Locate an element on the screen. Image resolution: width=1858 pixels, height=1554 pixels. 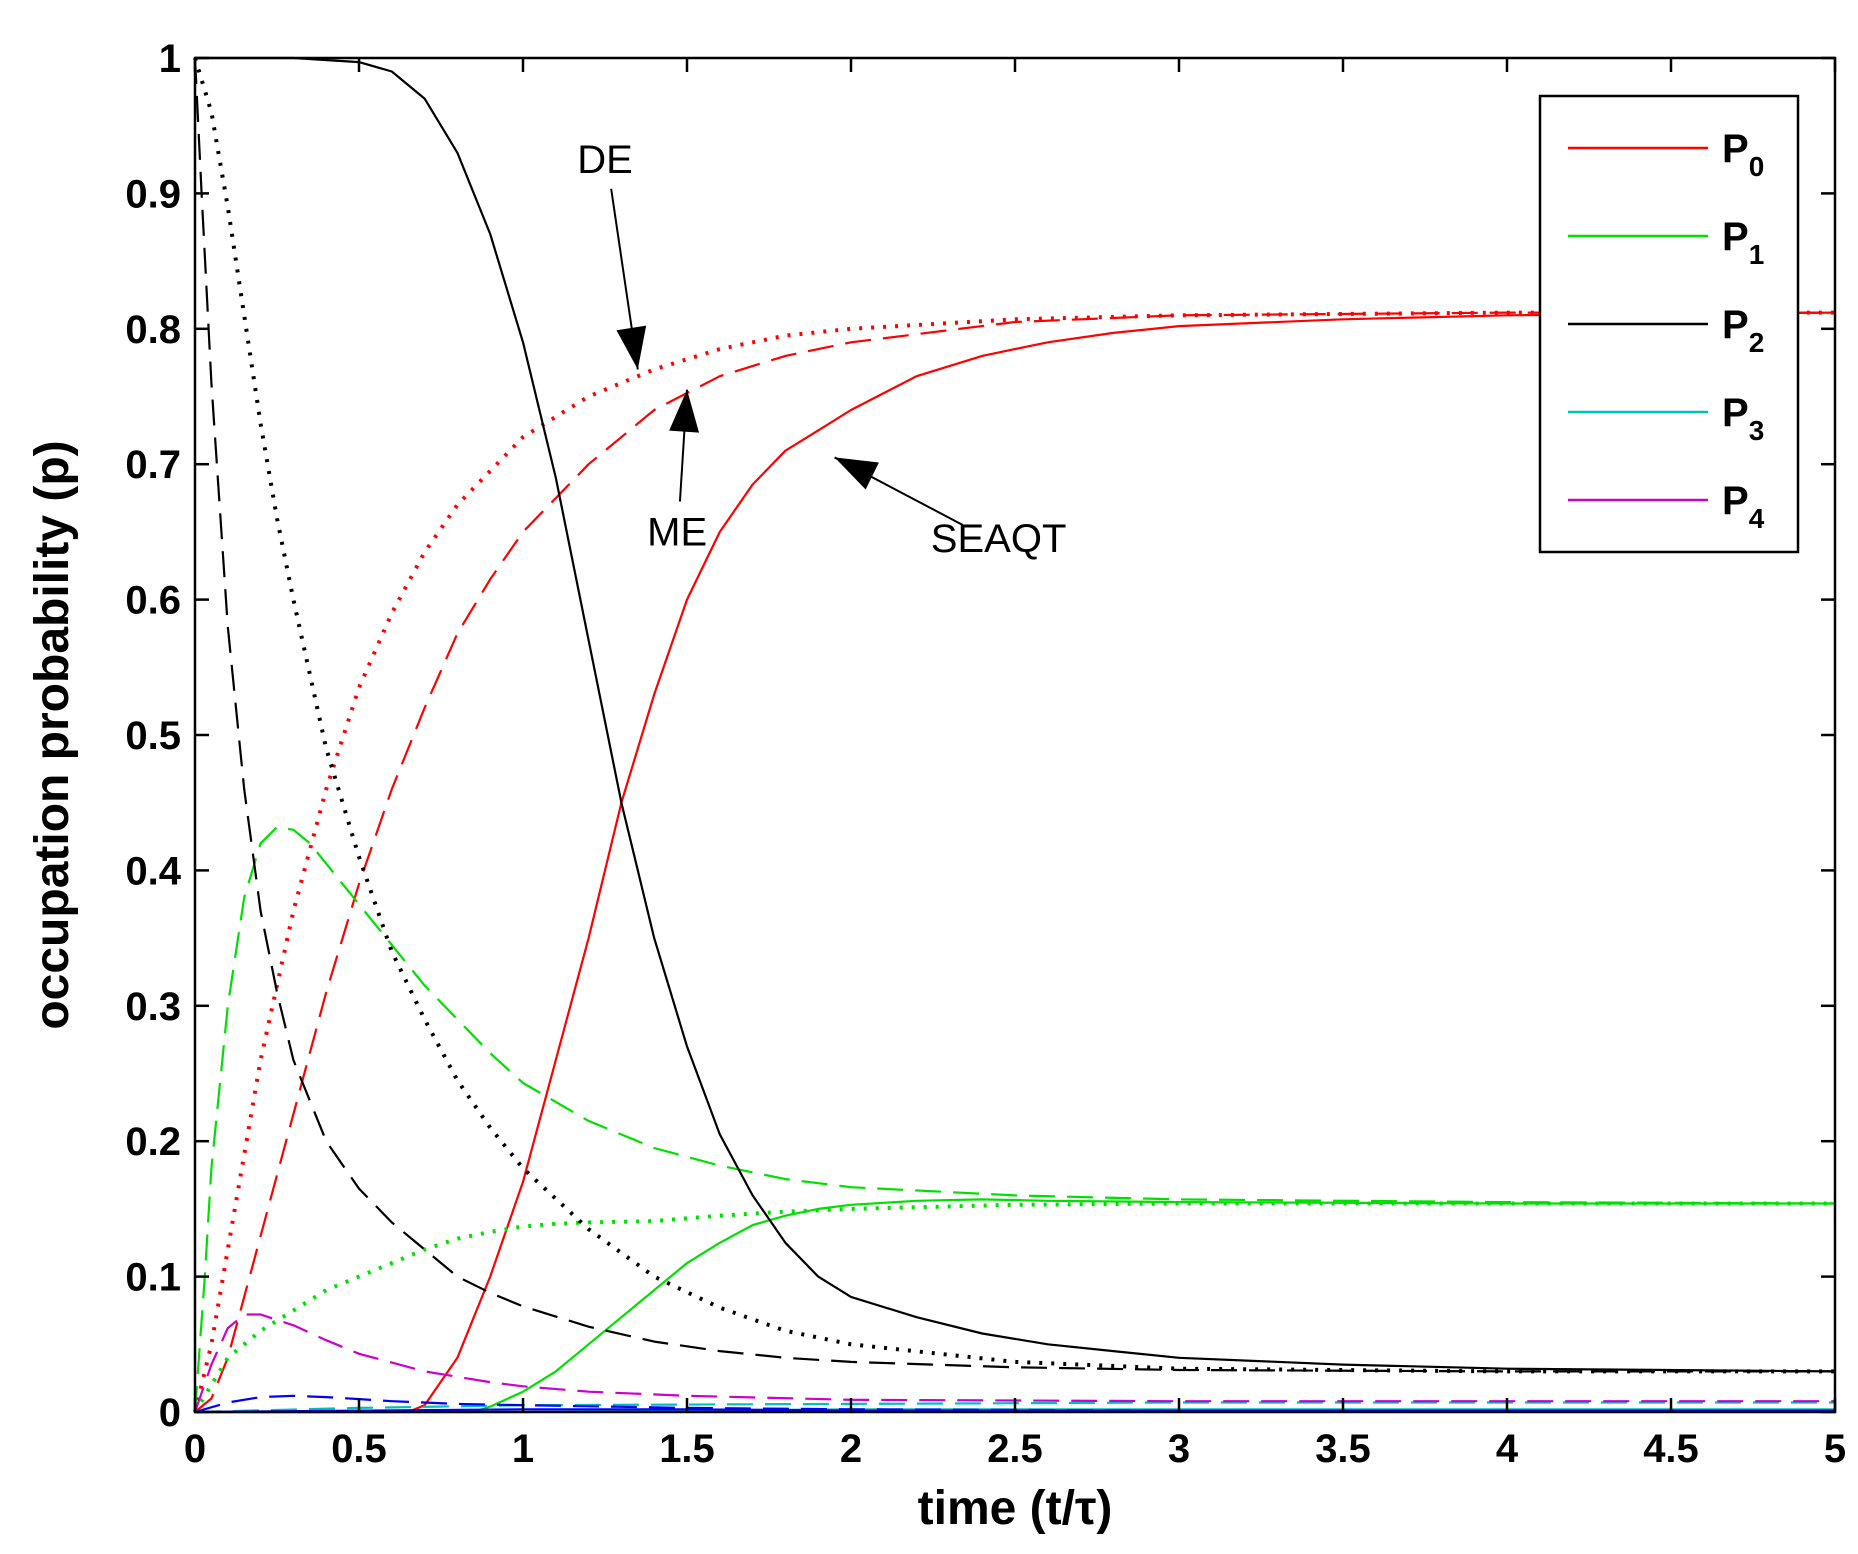
legend-label: P1 is located at coordinates (1743, 242).